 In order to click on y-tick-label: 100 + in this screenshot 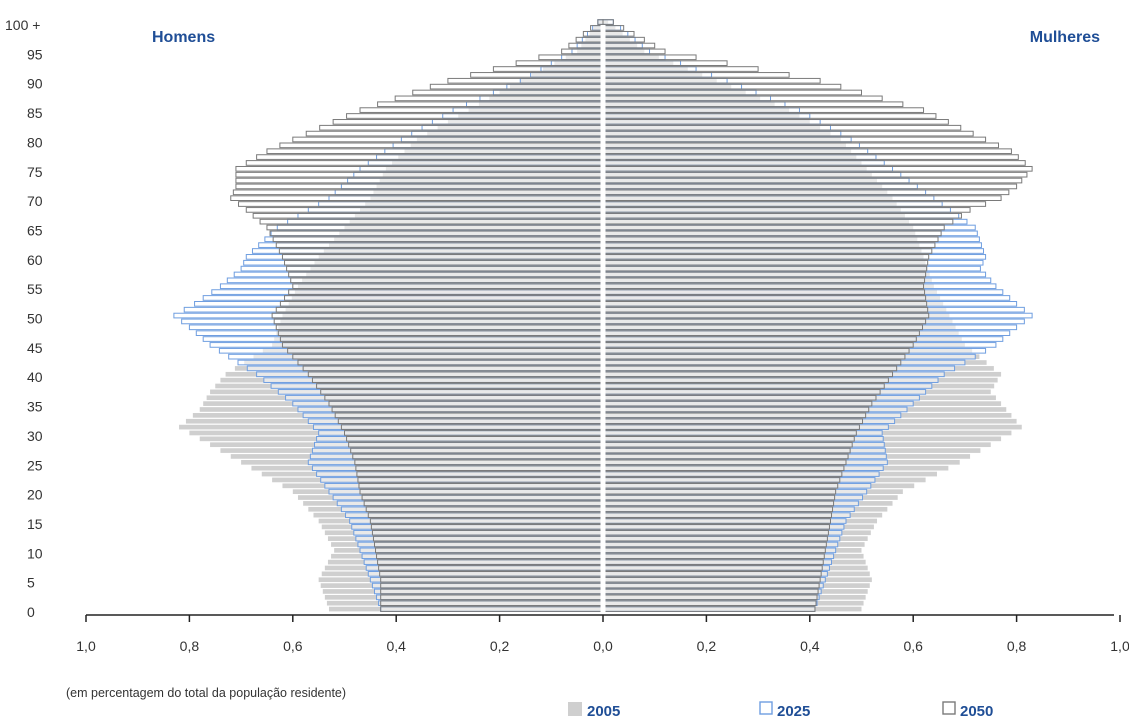, I will do `click(22, 25)`.